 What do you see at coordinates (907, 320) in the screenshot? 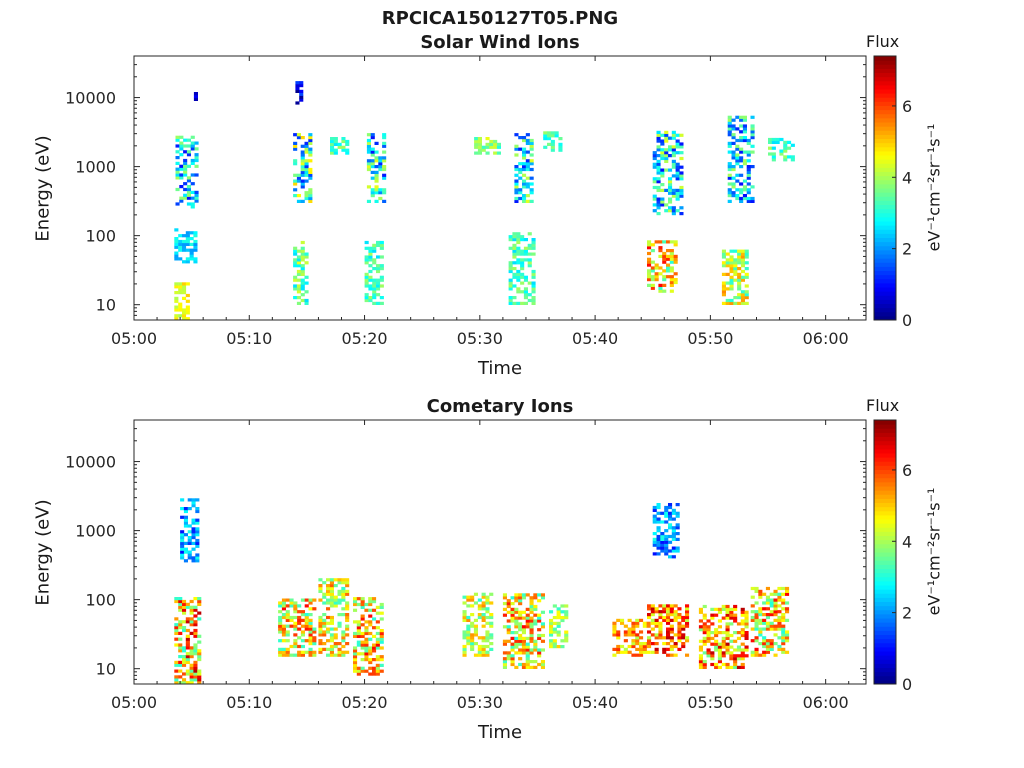
I see `colorbar-tick-label: 0` at bounding box center [907, 320].